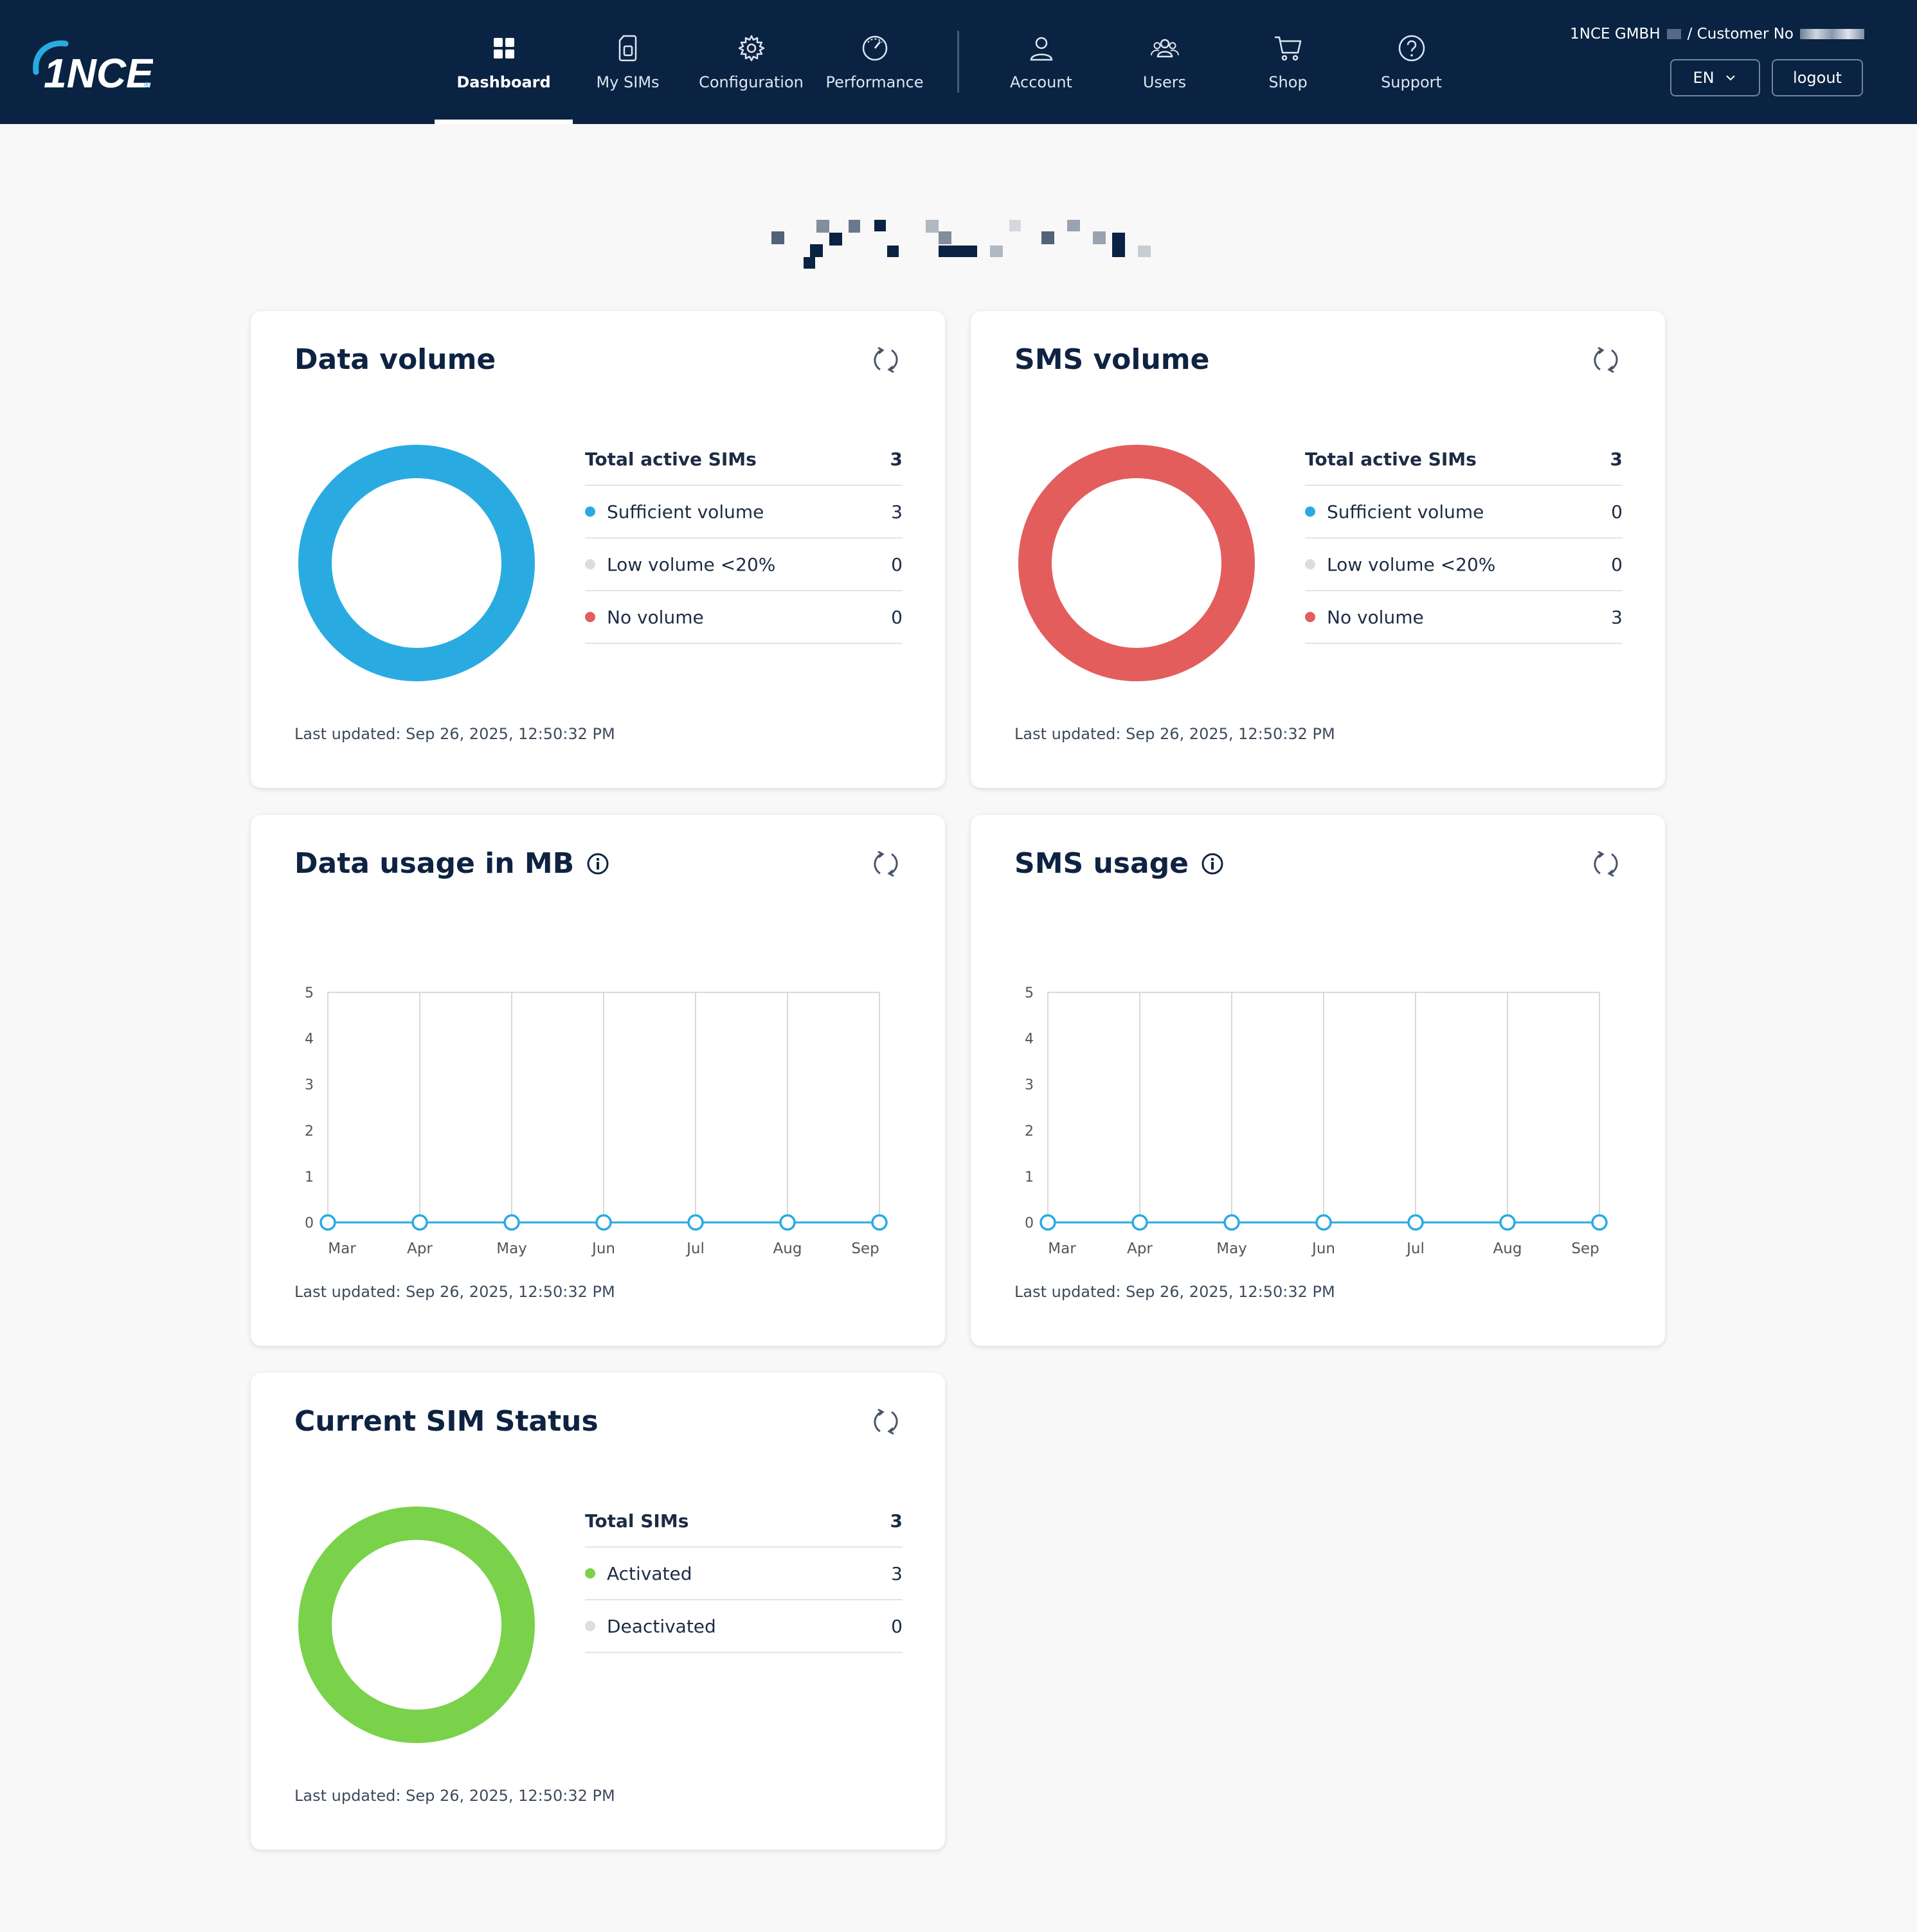 The width and height of the screenshot is (1917, 1932). I want to click on stat-table: Total SIMs 3 Activated 3 Deactivated 0, so click(744, 1574).